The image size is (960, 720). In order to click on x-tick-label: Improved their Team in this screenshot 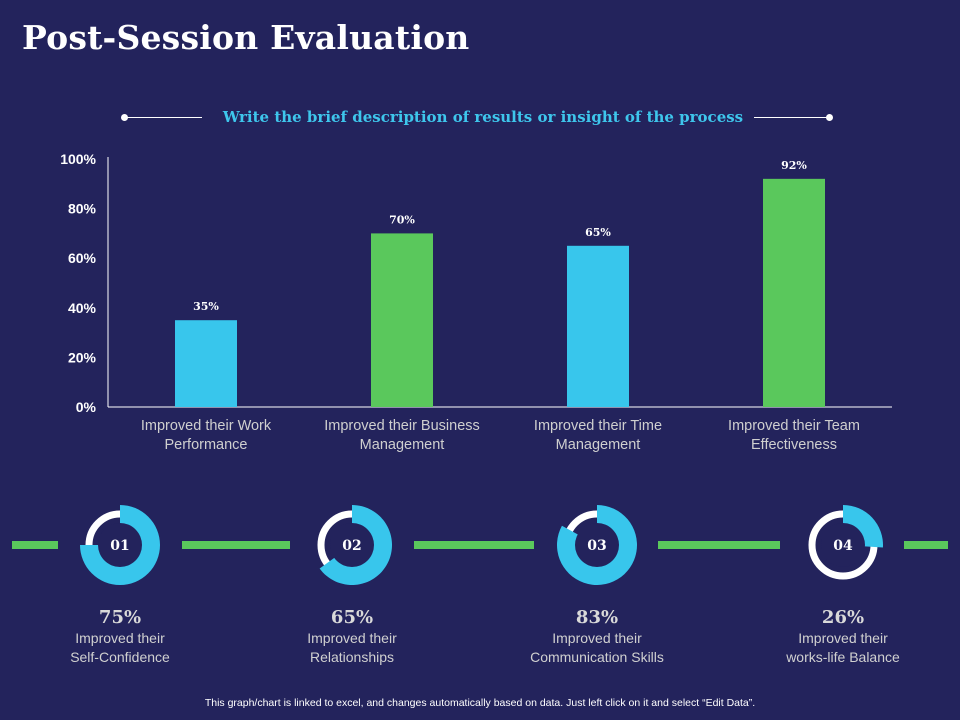, I will do `click(794, 426)`.